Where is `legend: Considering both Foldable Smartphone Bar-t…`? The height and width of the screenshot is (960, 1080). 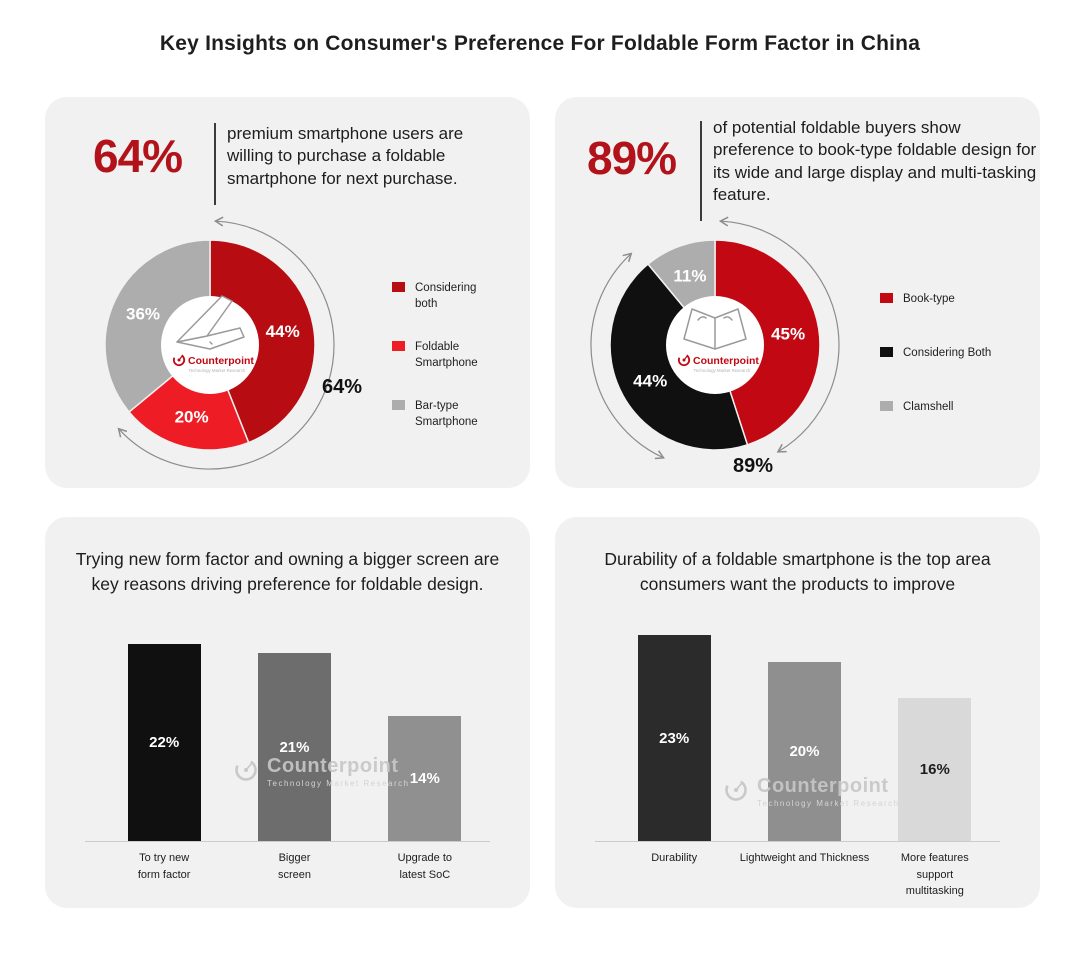 legend: Considering both Foldable Smartphone Bar-t… is located at coordinates (443, 355).